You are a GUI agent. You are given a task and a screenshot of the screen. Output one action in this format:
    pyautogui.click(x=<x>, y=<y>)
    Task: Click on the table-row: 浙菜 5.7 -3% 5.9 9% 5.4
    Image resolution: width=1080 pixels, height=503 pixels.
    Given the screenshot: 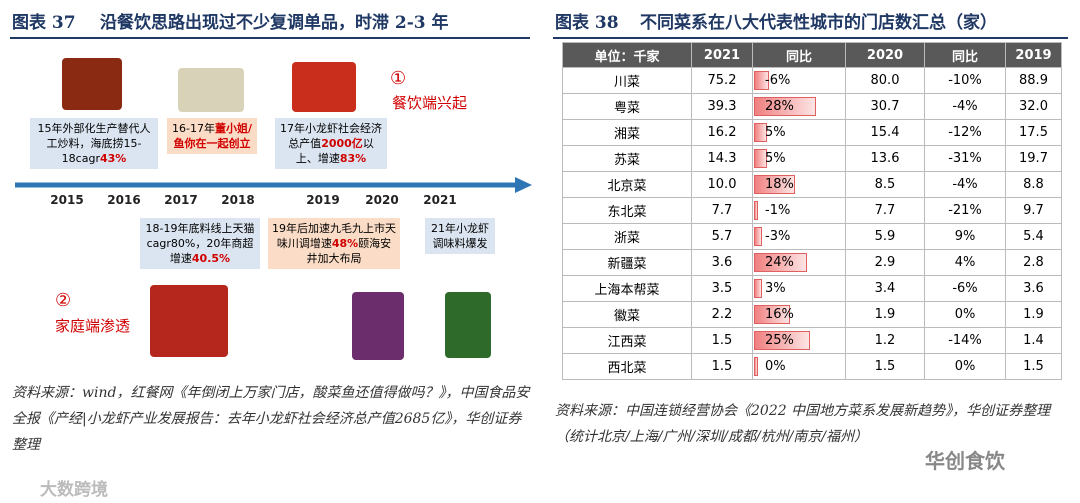 What is the action you would take?
    pyautogui.click(x=812, y=236)
    